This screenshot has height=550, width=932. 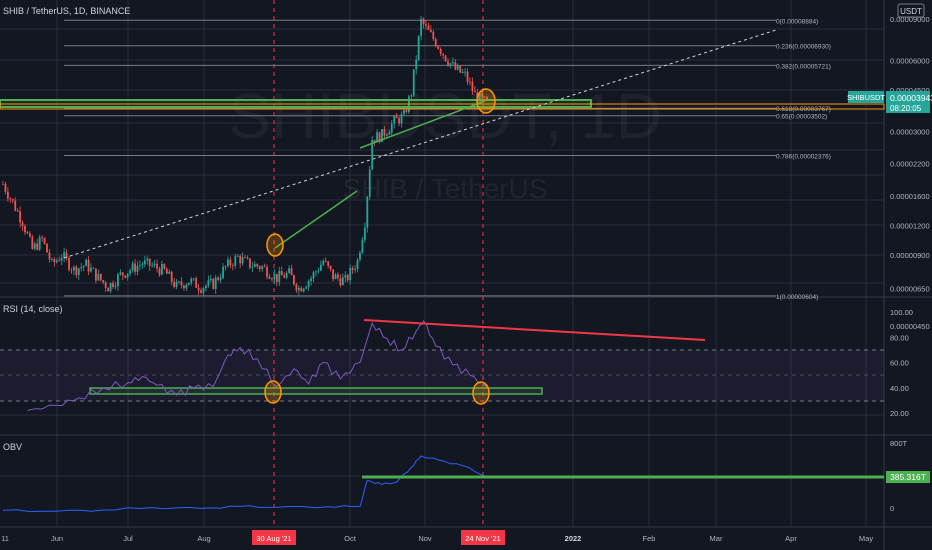 What do you see at coordinates (910, 225) in the screenshot?
I see `price-tick-label: 0.00001200` at bounding box center [910, 225].